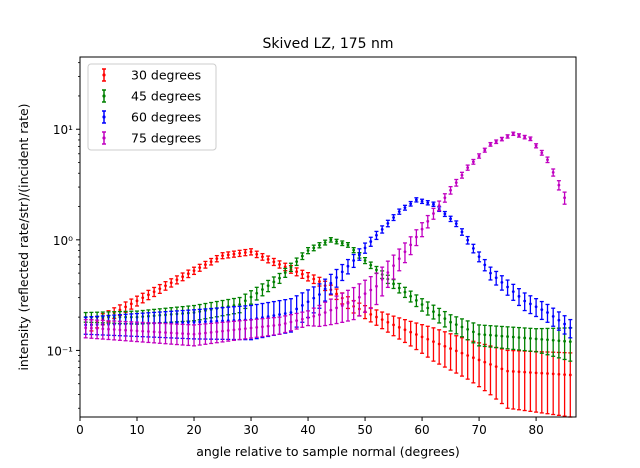  I want to click on x-tick: 40, so click(308, 427).